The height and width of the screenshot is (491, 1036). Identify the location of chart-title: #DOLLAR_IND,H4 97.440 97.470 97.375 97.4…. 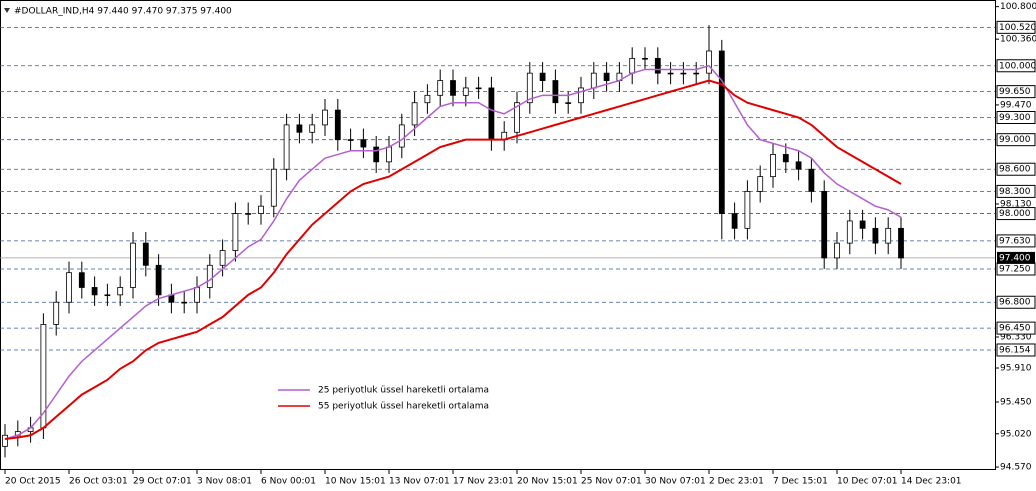
(123, 12).